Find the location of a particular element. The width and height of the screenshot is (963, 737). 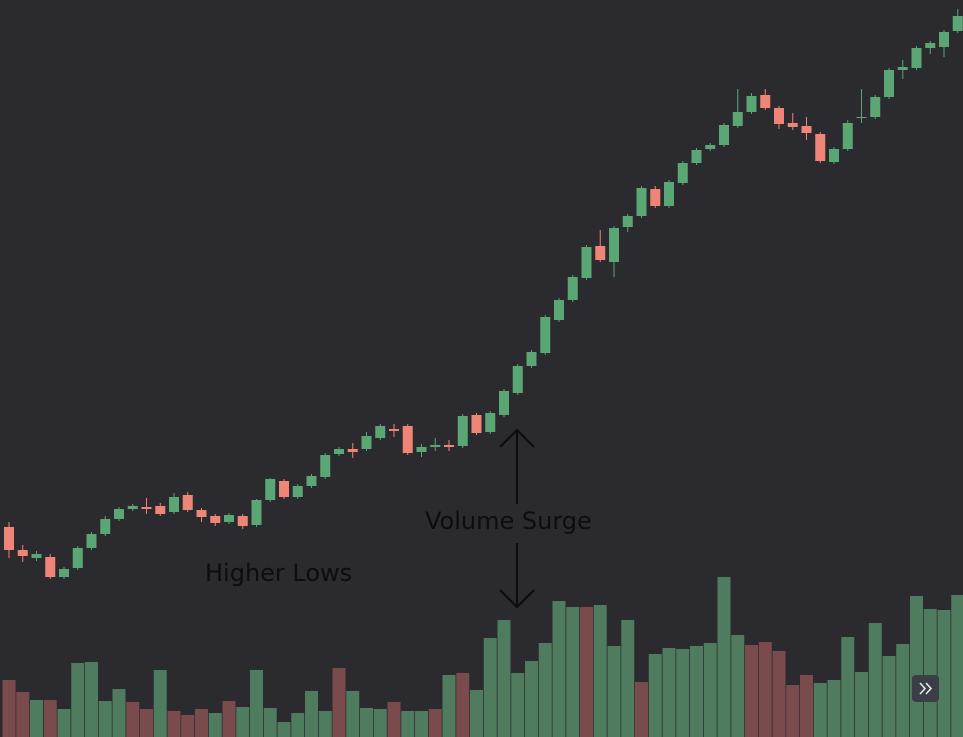

arrow-head is located at coordinates (517, 599).